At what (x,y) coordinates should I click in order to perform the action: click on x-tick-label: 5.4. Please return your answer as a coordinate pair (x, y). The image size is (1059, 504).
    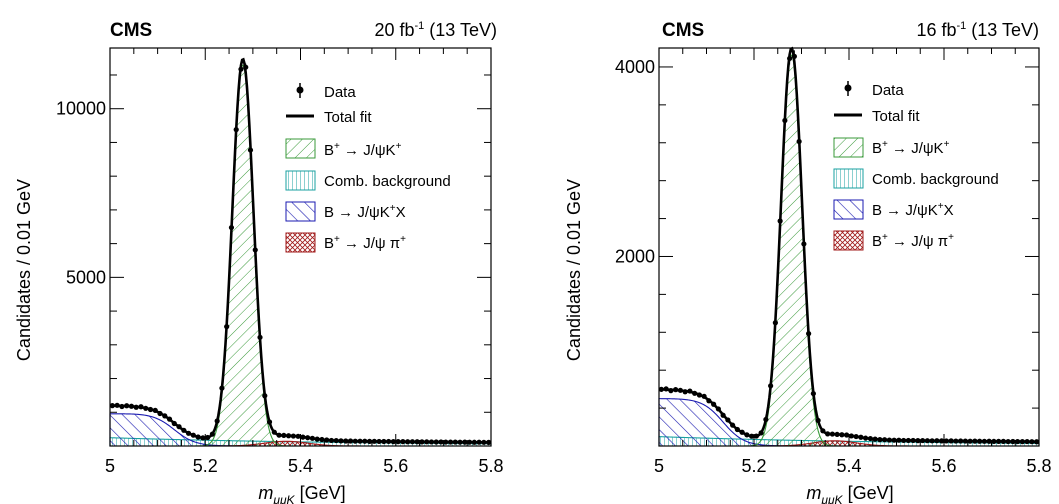
    Looking at the image, I should click on (300, 466).